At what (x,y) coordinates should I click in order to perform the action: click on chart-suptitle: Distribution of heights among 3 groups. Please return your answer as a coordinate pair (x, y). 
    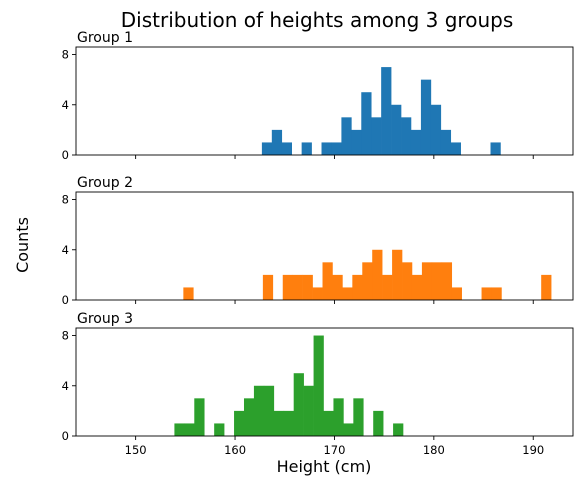
    Looking at the image, I should click on (317, 20).